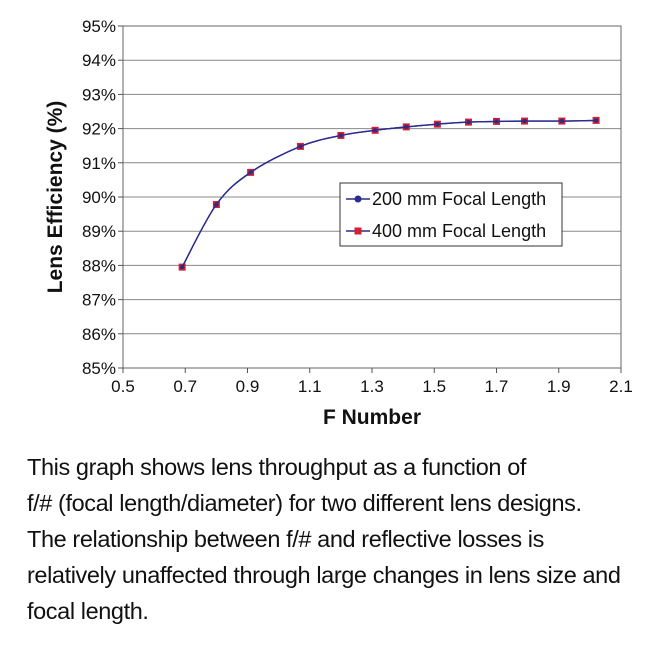  I want to click on y-tick-label: 87%, so click(99, 300).